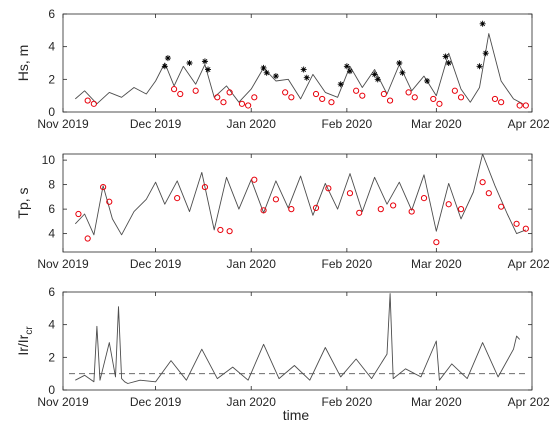  I want to click on y-axis-label: Tp, s, so click(23, 202).